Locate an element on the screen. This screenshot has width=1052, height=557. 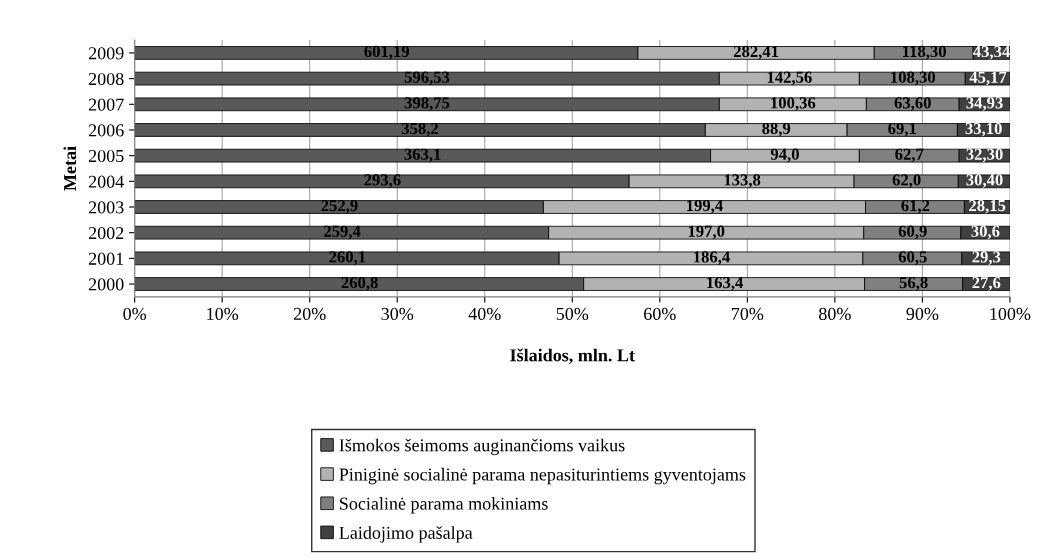
annotation: 32,30 is located at coordinates (984, 155).